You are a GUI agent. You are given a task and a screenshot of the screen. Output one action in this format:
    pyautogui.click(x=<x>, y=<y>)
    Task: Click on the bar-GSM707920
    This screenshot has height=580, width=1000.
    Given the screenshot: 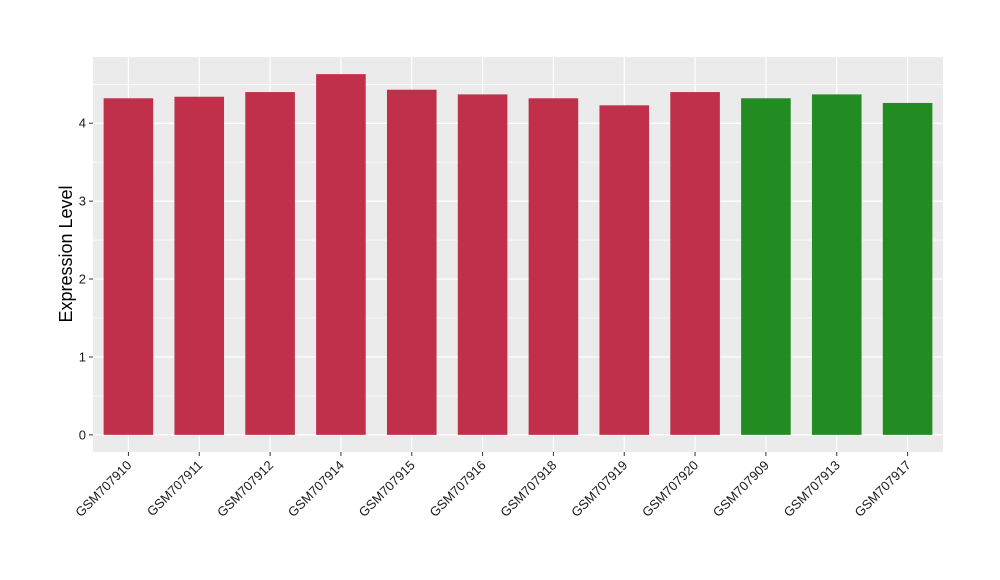 What is the action you would take?
    pyautogui.click(x=695, y=263)
    